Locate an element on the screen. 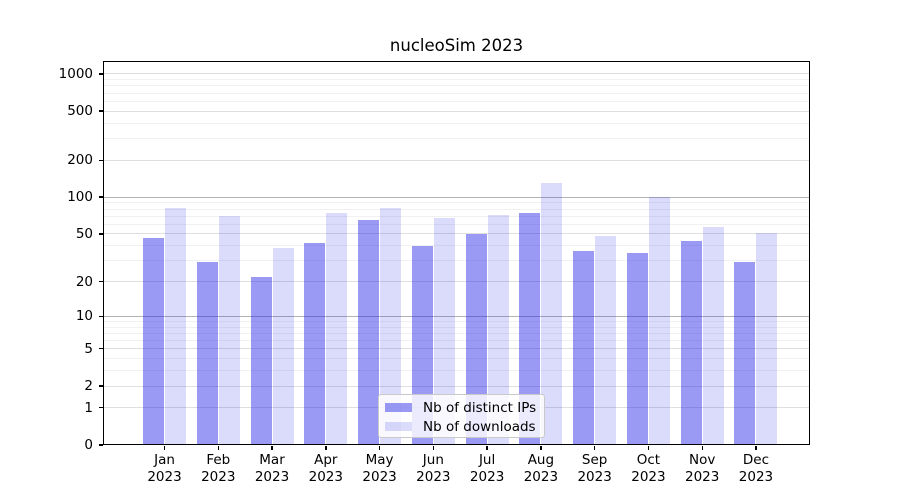 This screenshot has width=900, height=500. y-tick-label: 1 is located at coordinates (88, 407).